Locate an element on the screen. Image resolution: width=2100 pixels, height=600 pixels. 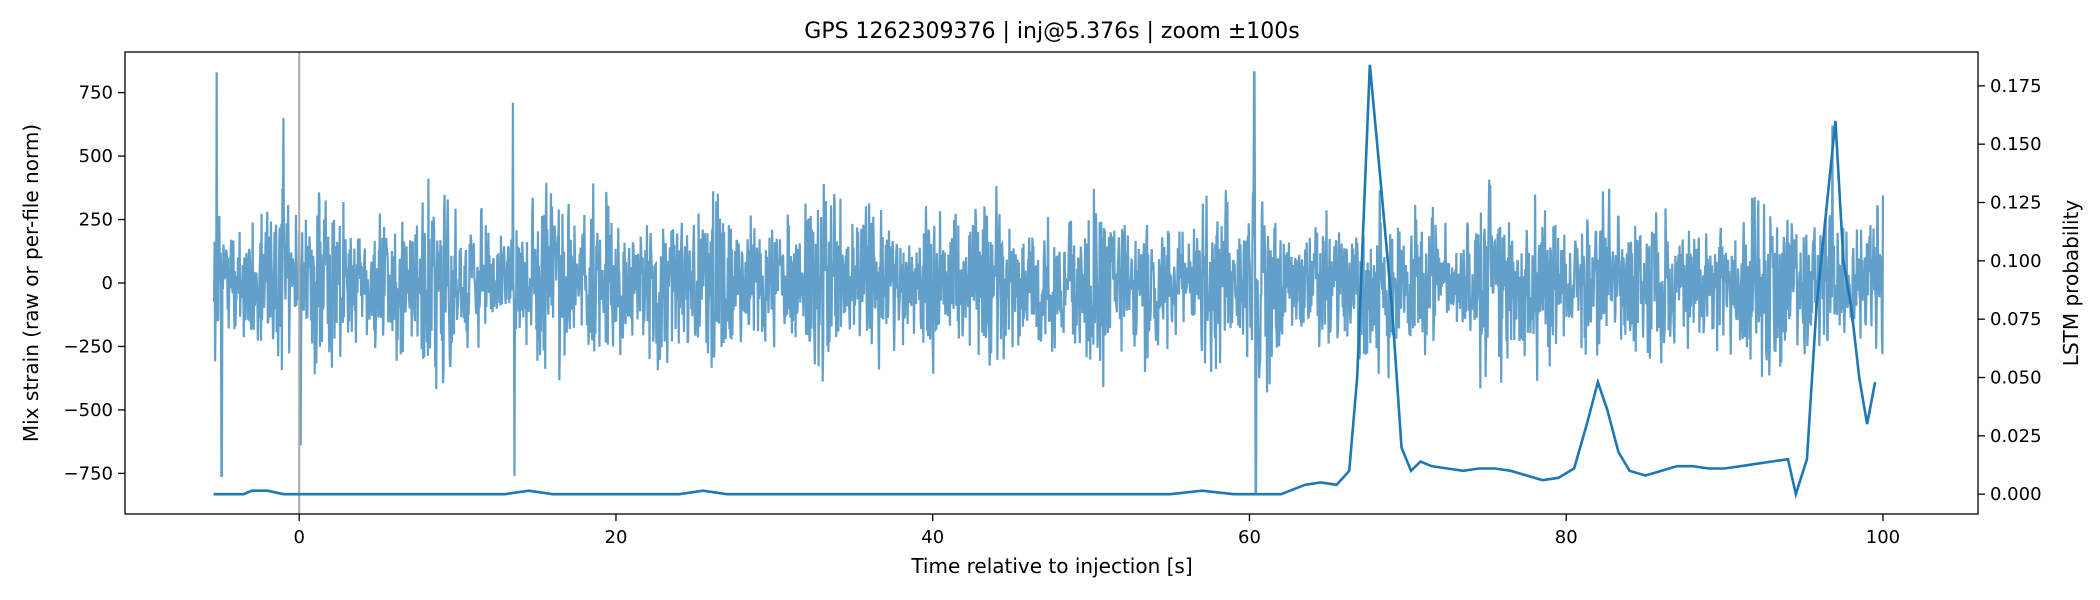
y-right-tick-label: 0.025 is located at coordinates (2016, 436).